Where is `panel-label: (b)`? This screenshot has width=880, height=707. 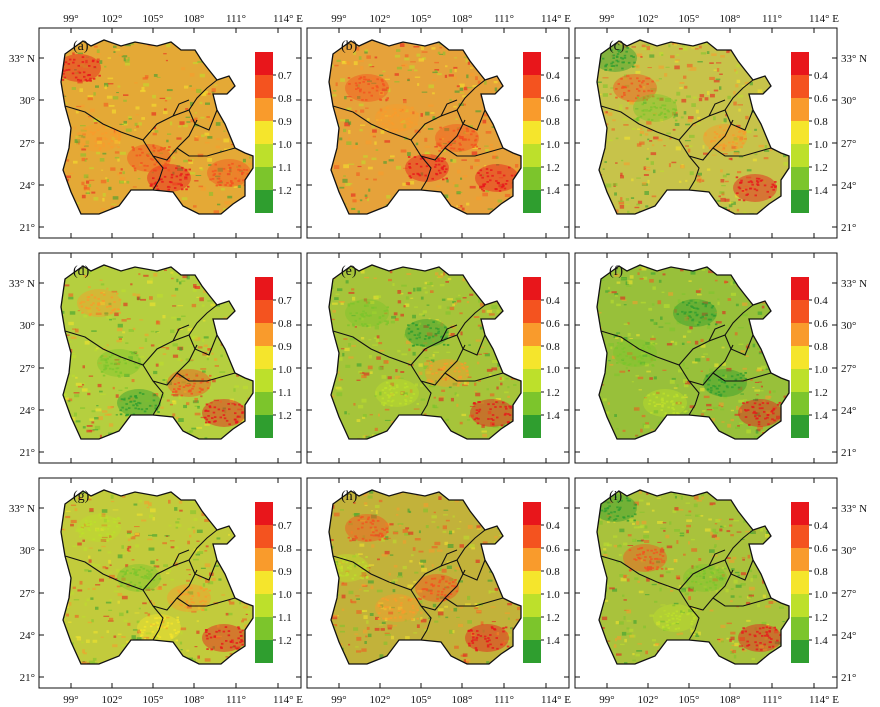 panel-label: (b) is located at coordinates (349, 46).